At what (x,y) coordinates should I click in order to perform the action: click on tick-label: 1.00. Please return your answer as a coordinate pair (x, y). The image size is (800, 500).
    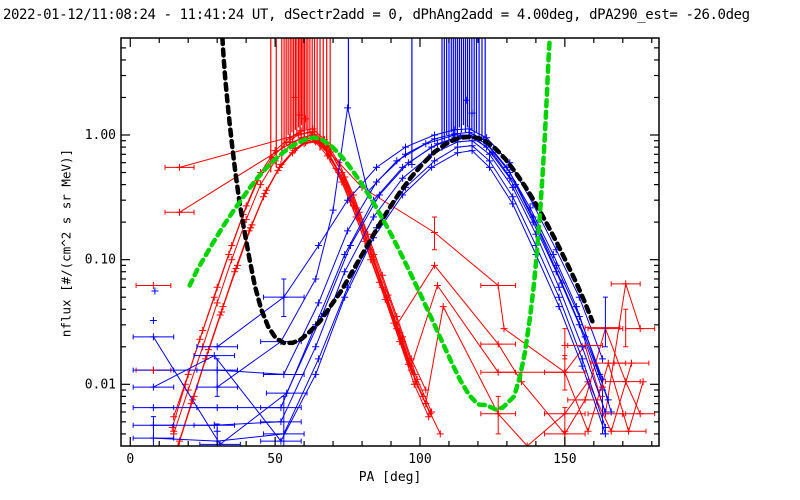
    Looking at the image, I should click on (100, 135).